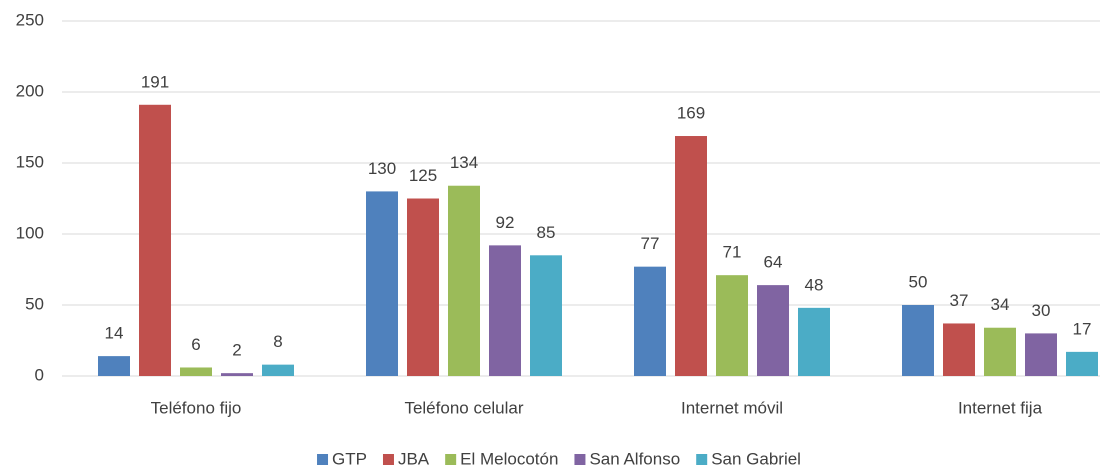 This screenshot has height=471, width=1118. Describe the element at coordinates (463, 407) in the screenshot. I see `x-tick-label: Teléfono celular` at that location.